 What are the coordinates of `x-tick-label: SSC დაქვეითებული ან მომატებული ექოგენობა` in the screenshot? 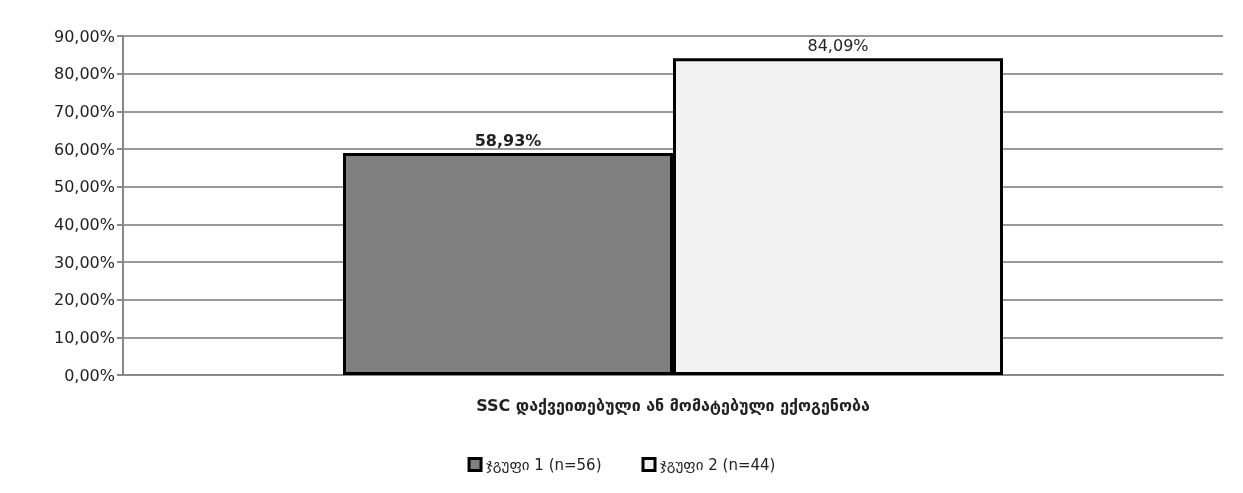 It's located at (673, 405).